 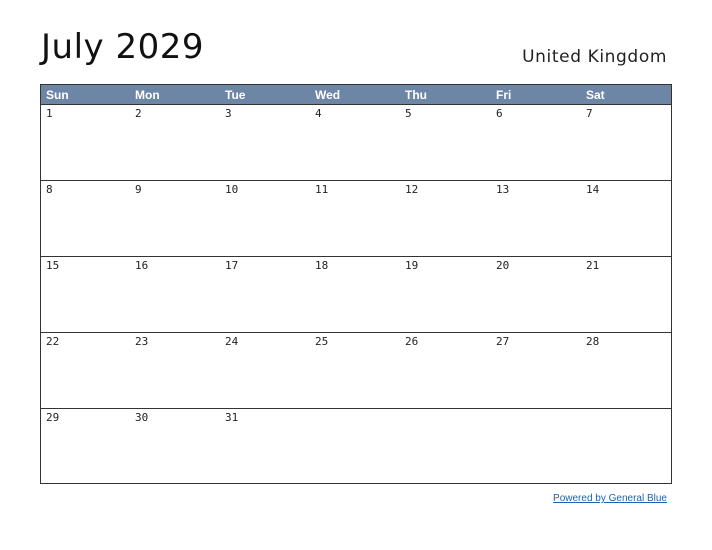 I want to click on date-cell: 13, so click(x=503, y=189).